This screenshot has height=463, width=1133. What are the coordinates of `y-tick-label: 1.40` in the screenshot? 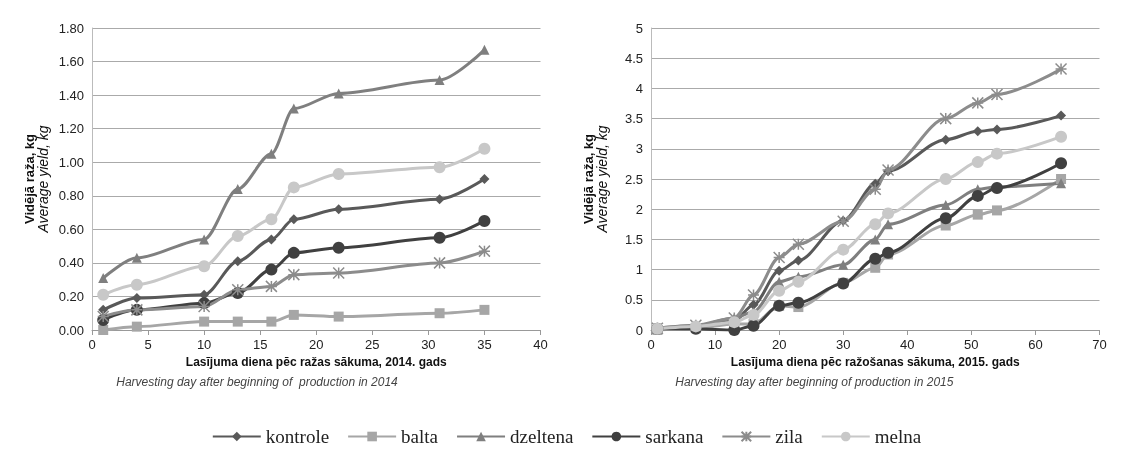 It's located at (71, 95).